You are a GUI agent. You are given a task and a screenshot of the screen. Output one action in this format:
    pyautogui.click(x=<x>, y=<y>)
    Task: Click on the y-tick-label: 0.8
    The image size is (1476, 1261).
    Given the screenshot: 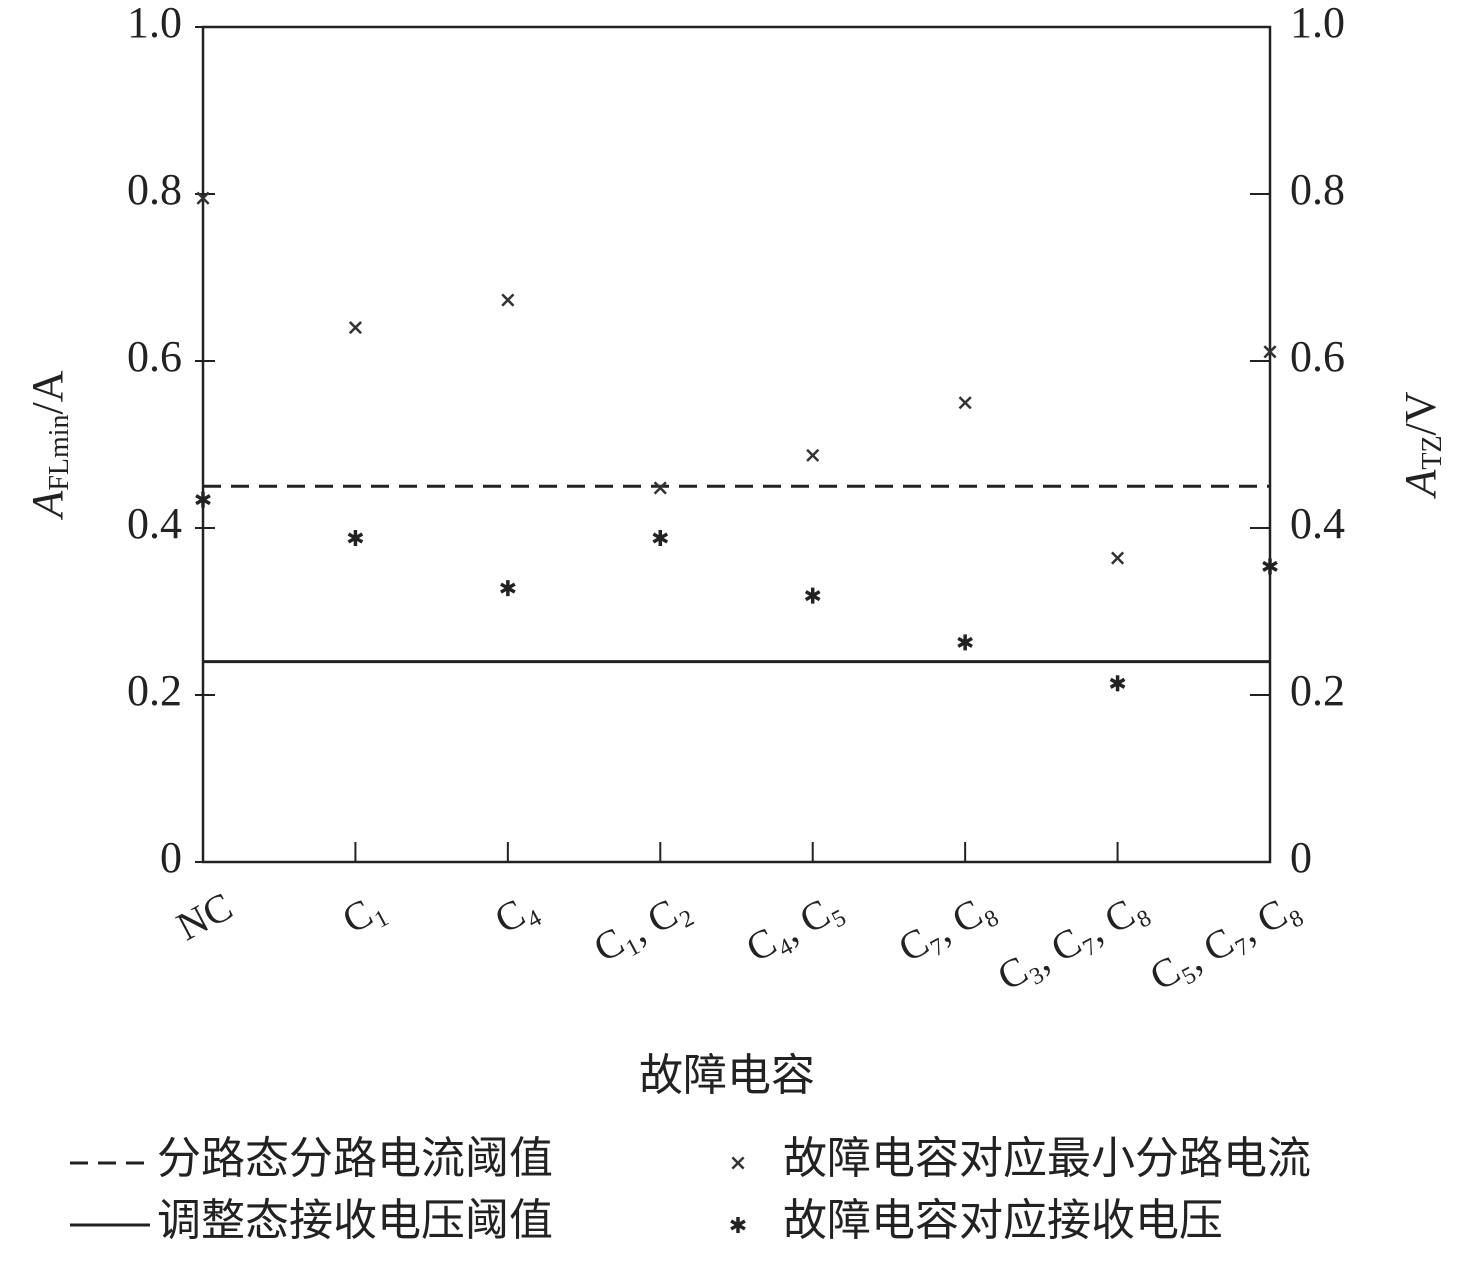 What is the action you would take?
    pyautogui.click(x=154, y=189)
    